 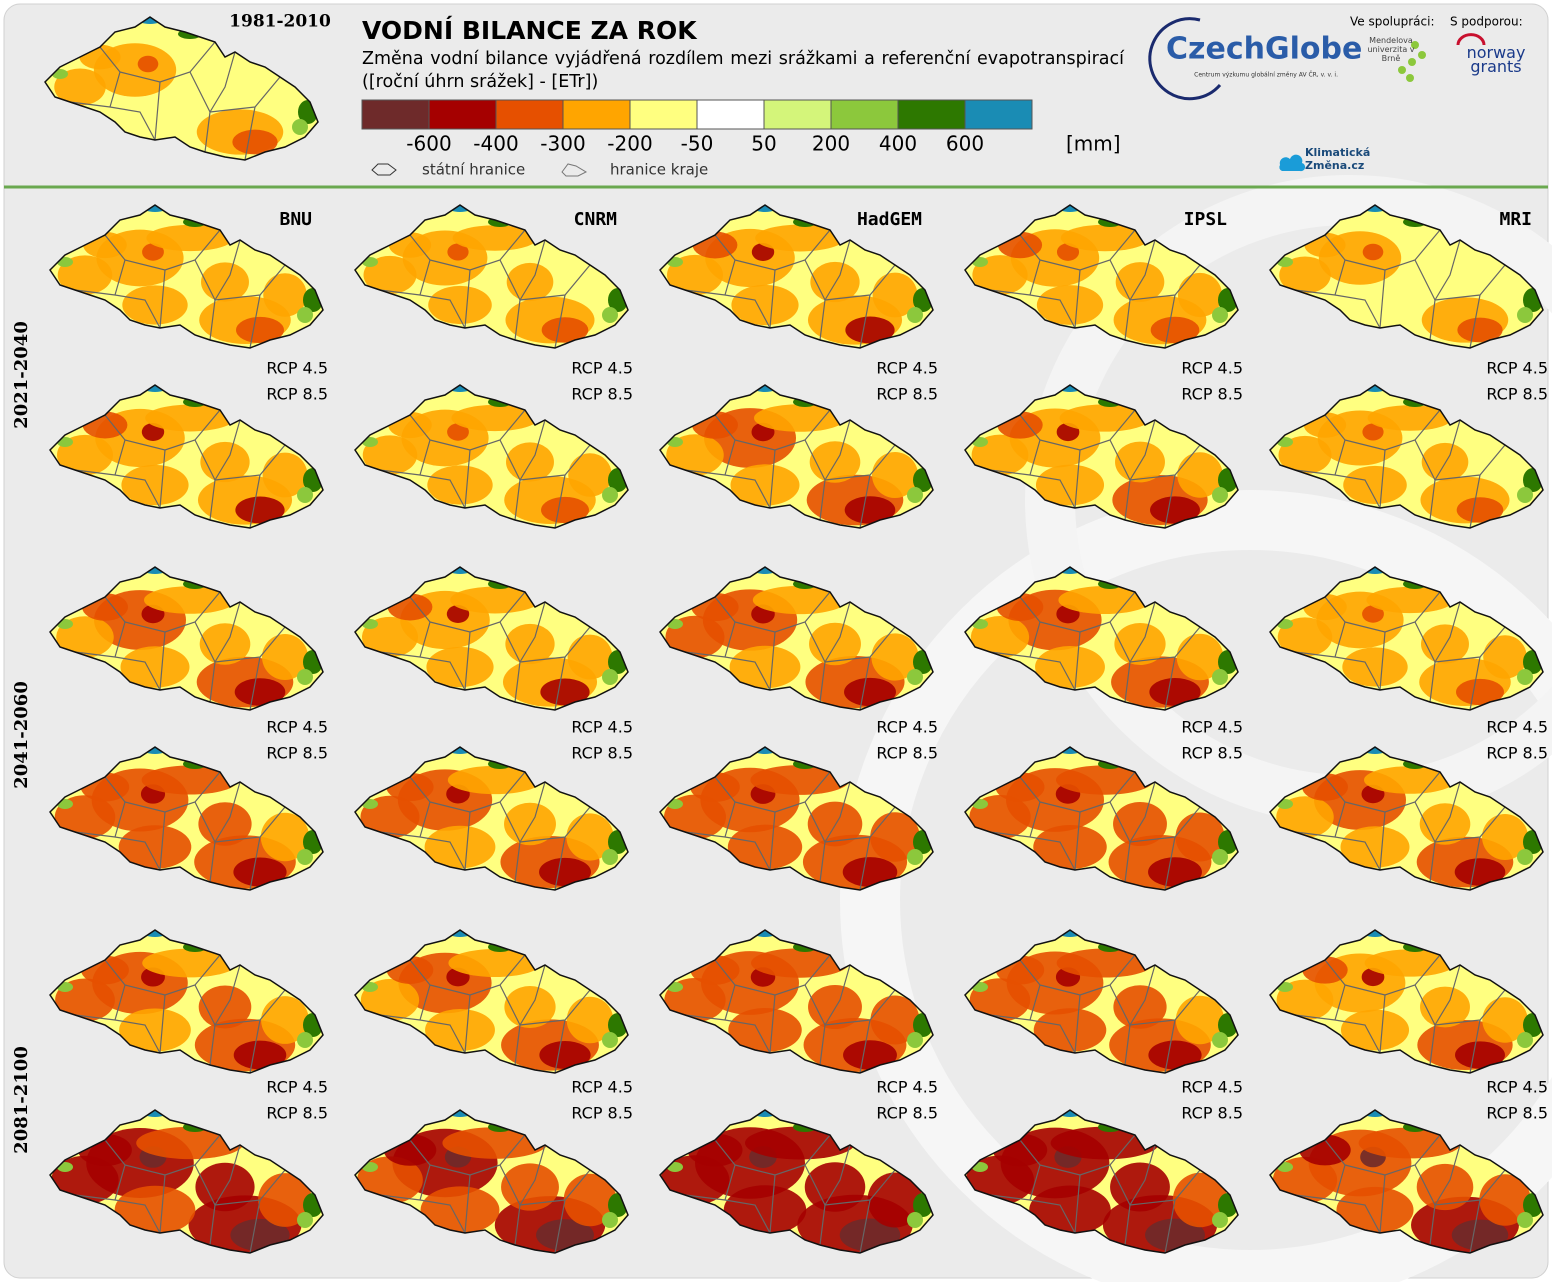 I want to click on legend-tick-label: -400, so click(x=495, y=144).